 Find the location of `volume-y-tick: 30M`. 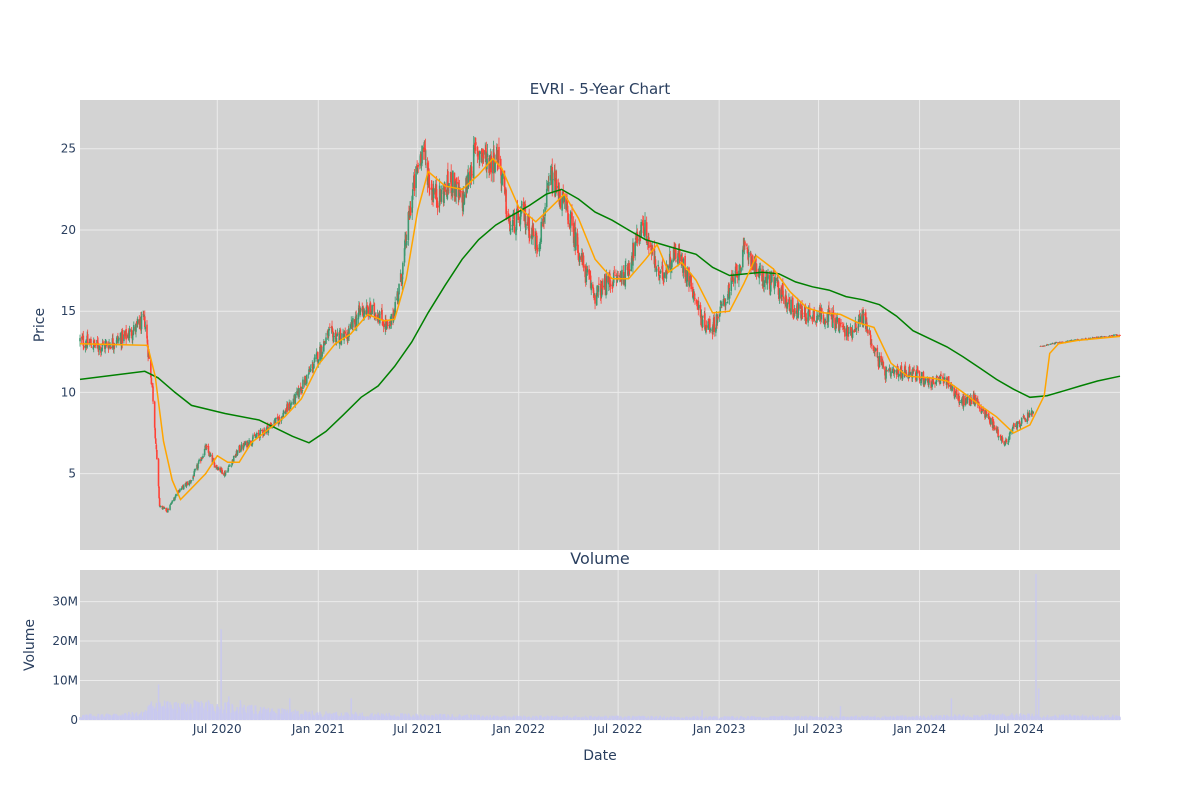

volume-y-tick: 30M is located at coordinates (65, 602).